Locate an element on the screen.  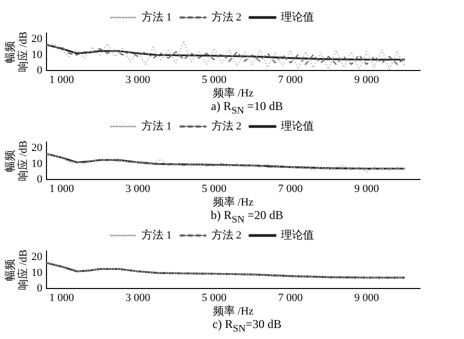
text: b) R$_{SN}$ =20 dB is located at coordinates (247, 217).